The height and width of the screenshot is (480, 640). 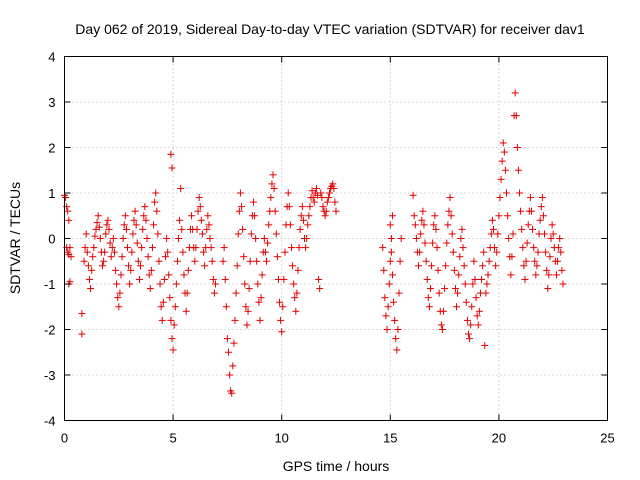 What do you see at coordinates (51, 57) in the screenshot?
I see `y-tick-label: 4` at bounding box center [51, 57].